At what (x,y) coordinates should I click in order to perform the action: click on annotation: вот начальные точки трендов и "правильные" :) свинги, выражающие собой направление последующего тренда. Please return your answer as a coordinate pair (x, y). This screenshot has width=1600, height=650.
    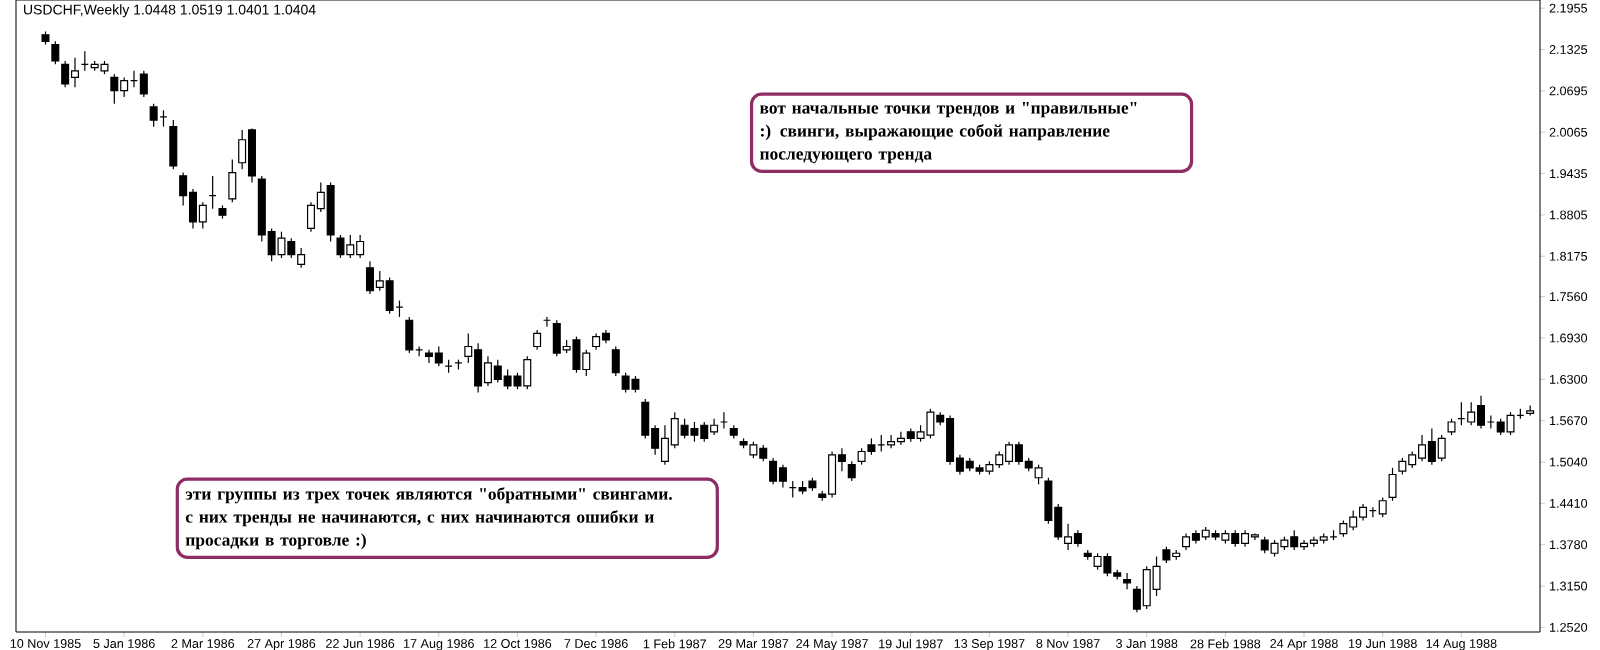
    Looking at the image, I should click on (948, 133).